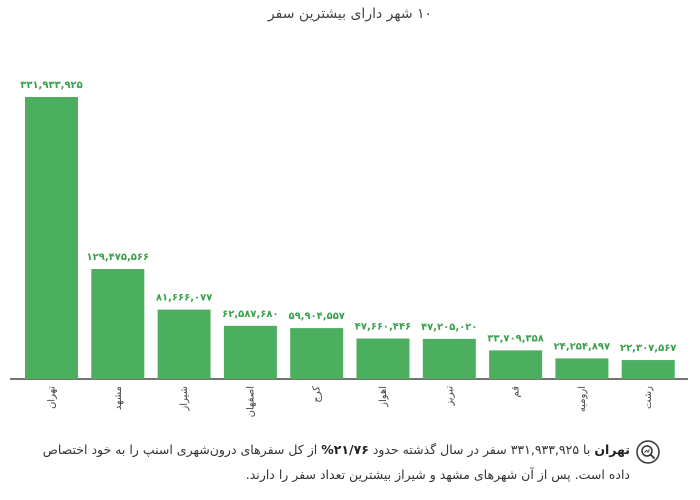  Describe the element at coordinates (250, 314) in the screenshot. I see `value-label-3: ۶۲,۵۸۷,۶۸۰` at that location.